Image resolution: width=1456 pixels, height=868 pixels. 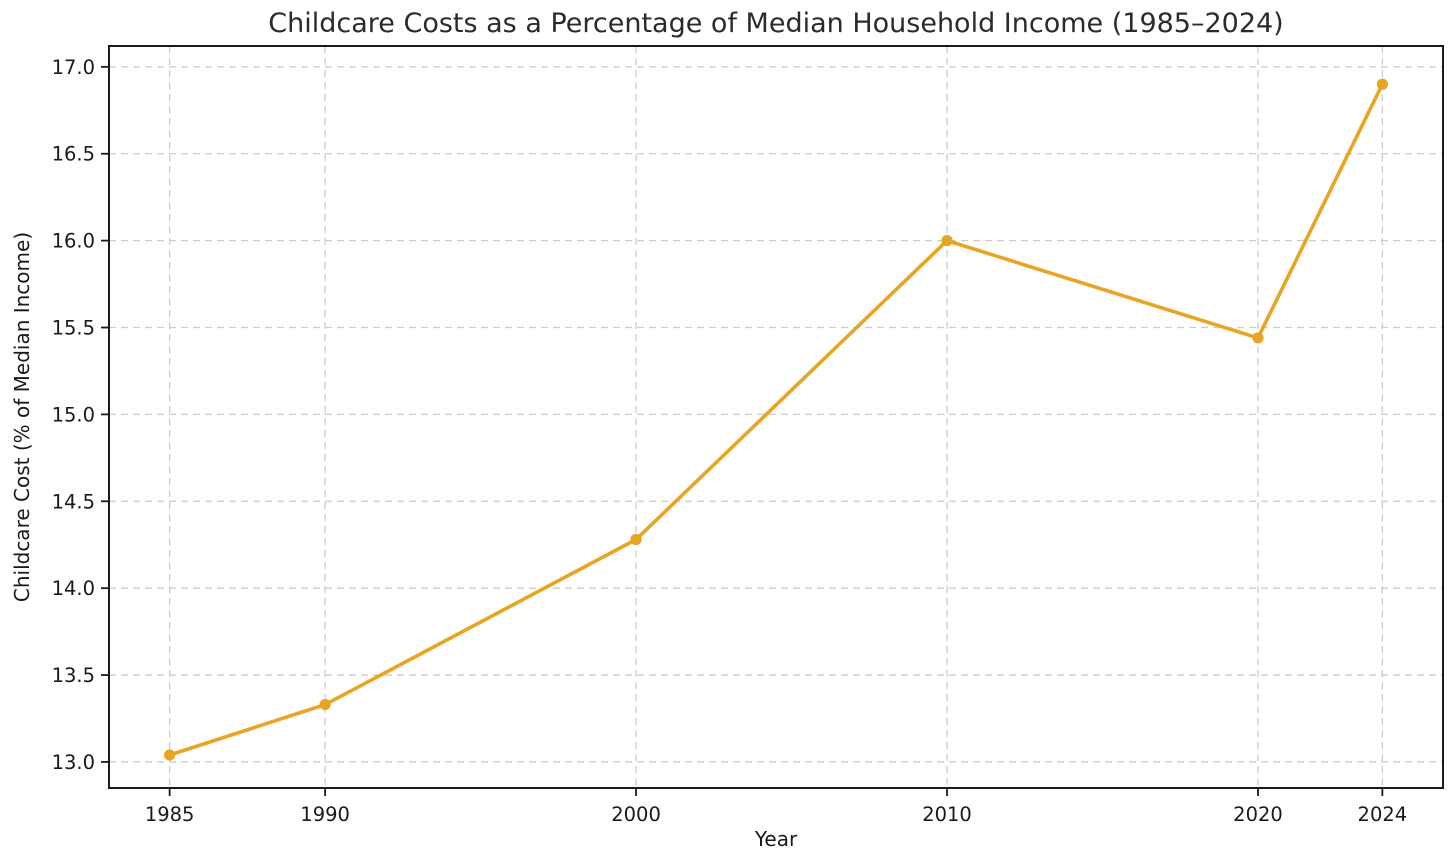 I want to click on x-tick-label: 1990, so click(x=325, y=814).